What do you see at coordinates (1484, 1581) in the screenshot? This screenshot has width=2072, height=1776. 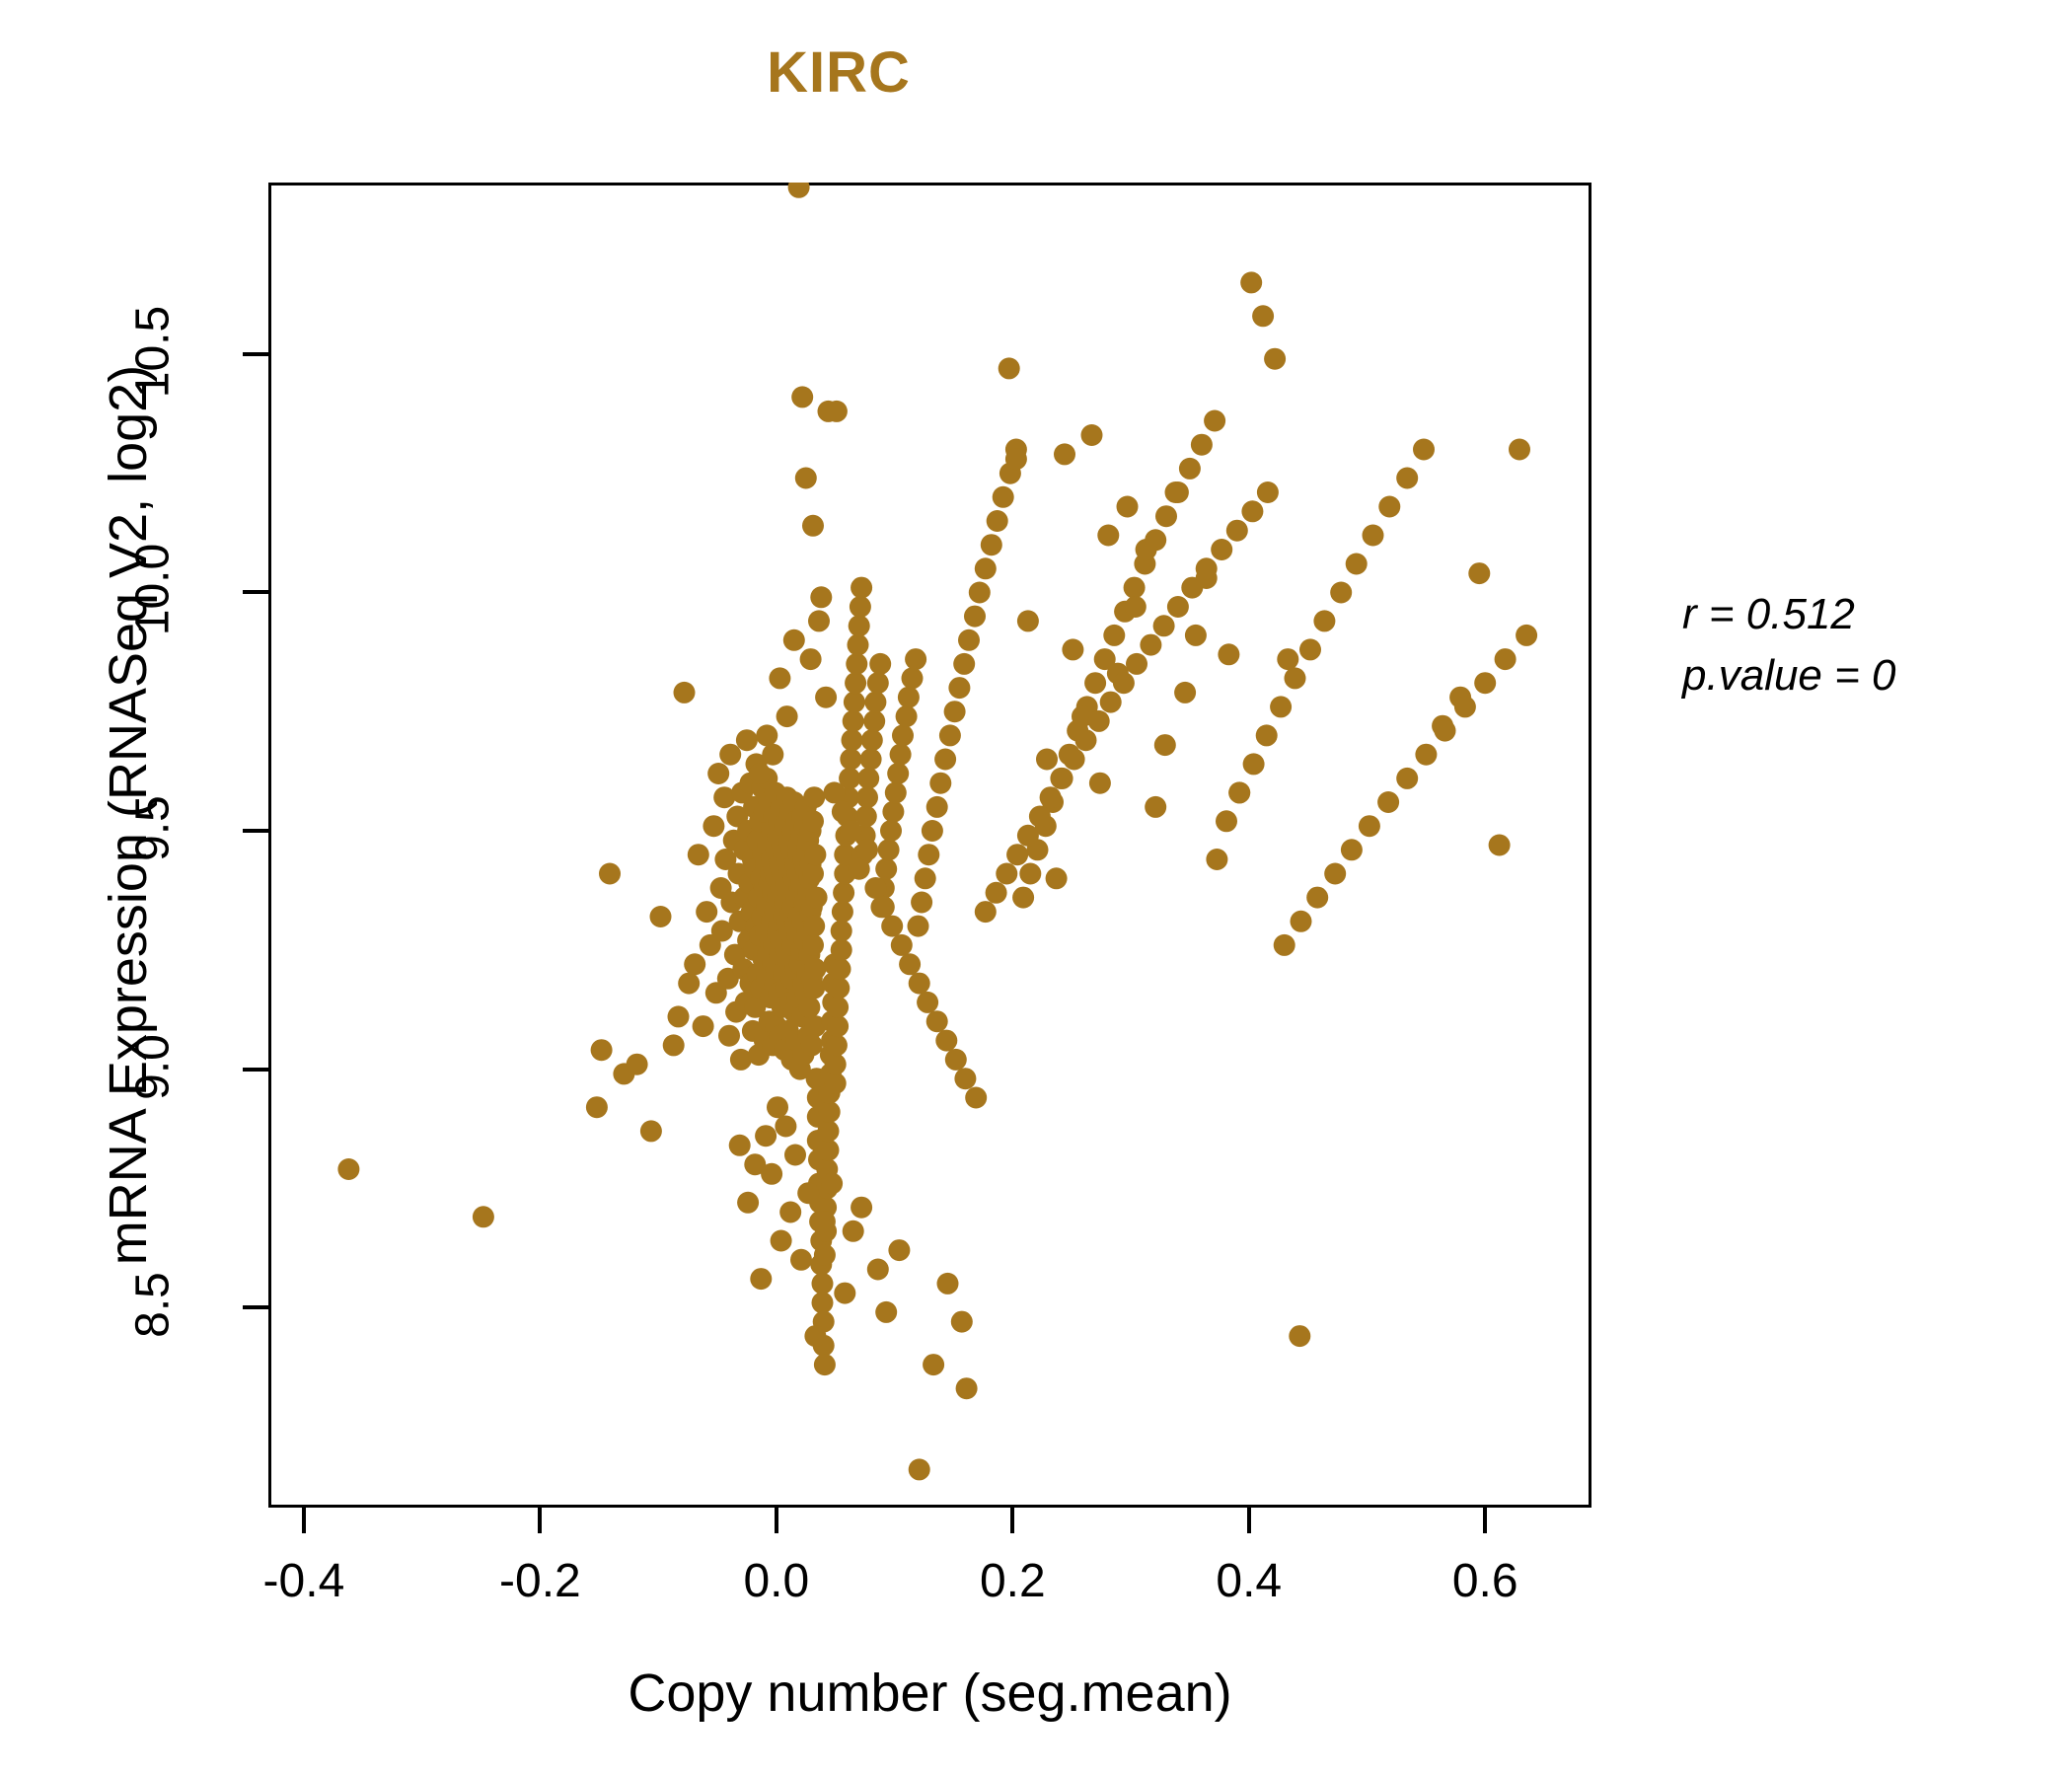 I see `x-tick-label: 0.6` at bounding box center [1484, 1581].